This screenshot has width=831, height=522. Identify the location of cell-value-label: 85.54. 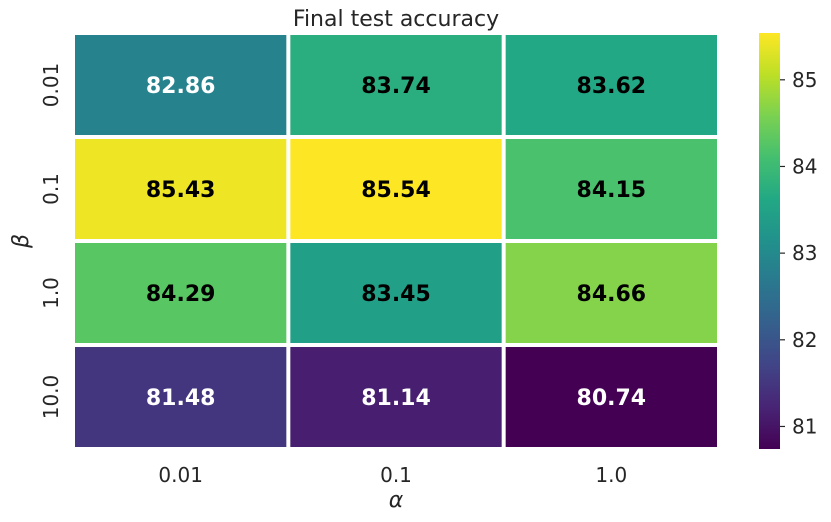
(396, 190).